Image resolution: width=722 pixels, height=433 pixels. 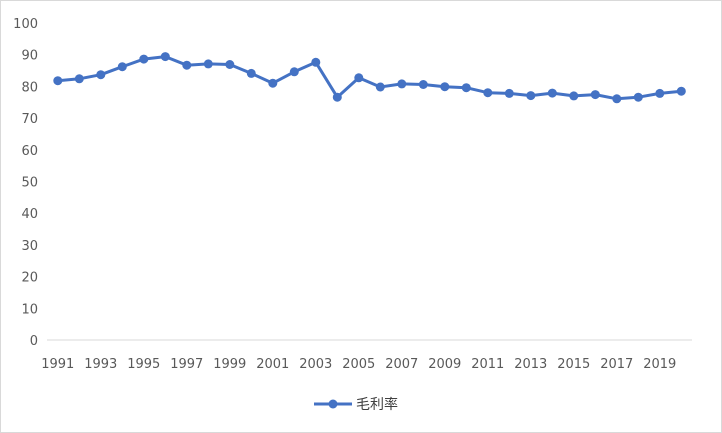 What do you see at coordinates (377, 404) in the screenshot?
I see `legend-label: 毛利率` at bounding box center [377, 404].